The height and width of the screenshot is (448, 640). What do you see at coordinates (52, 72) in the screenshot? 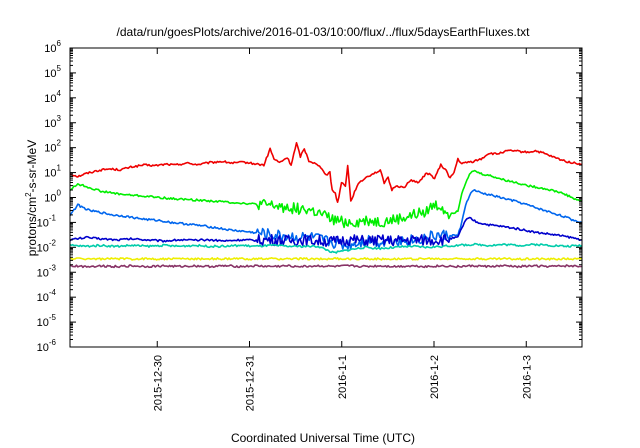
I see `y-tick-label: 10⁵` at bounding box center [52, 72].